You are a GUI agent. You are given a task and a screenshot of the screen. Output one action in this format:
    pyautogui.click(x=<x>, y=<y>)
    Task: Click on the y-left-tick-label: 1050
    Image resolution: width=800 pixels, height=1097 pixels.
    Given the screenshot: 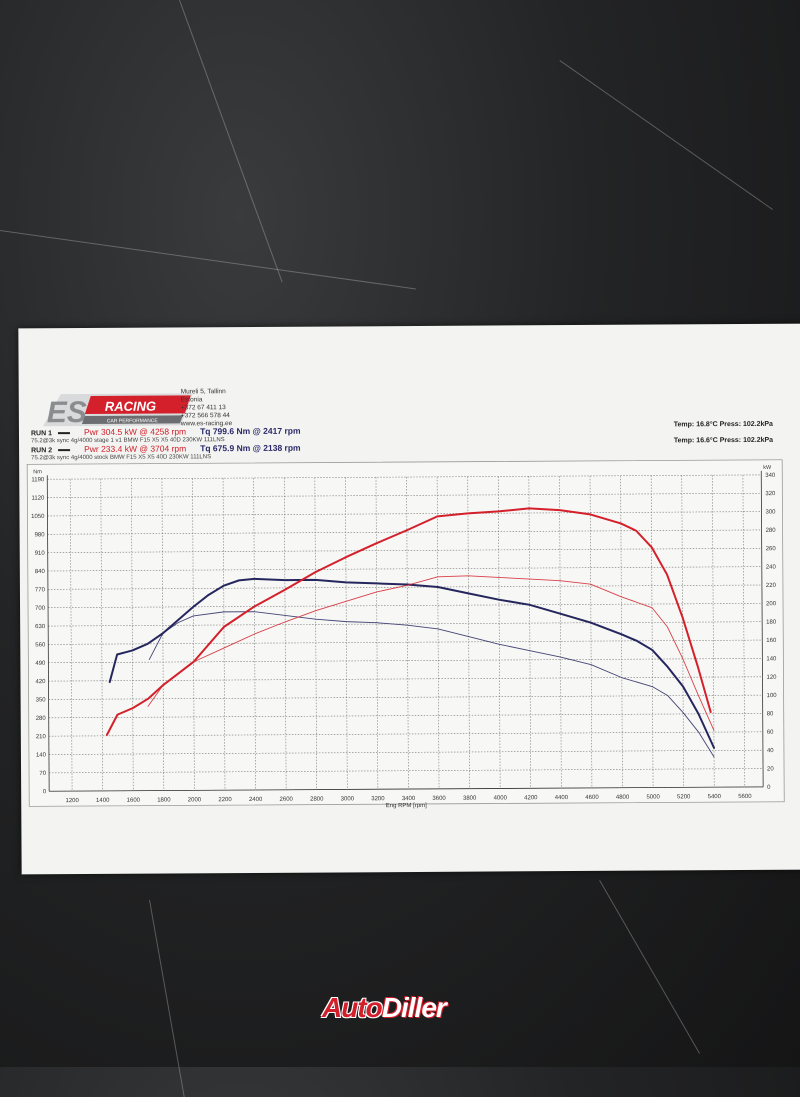 What is the action you would take?
    pyautogui.click(x=38, y=517)
    